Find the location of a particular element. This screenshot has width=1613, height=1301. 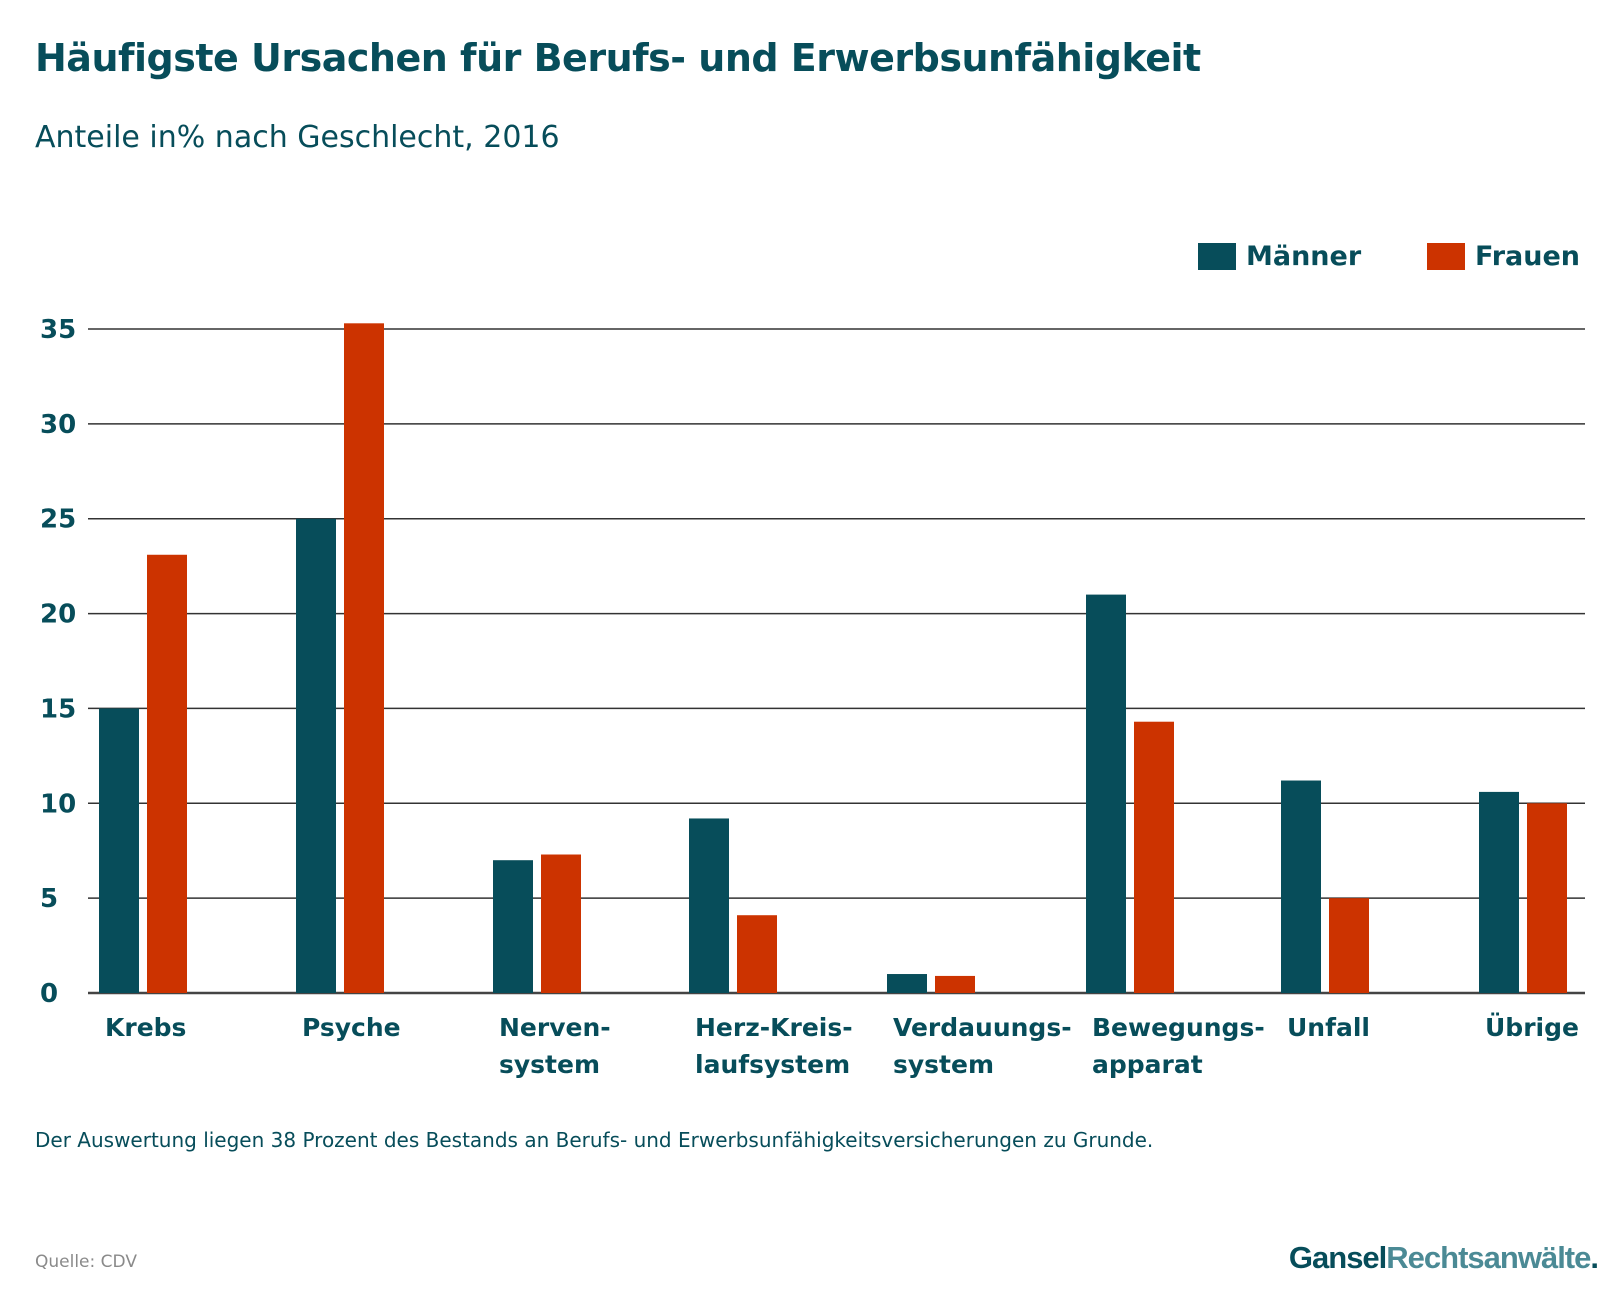

y-tick-label-20: 20 is located at coordinates (58, 615).